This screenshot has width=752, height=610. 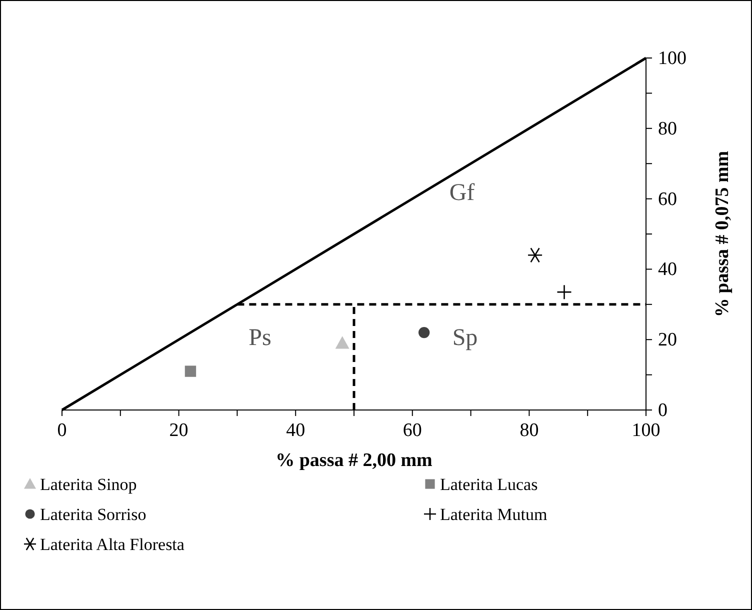 I want to click on legend-label: Laterita Alta Floresta, so click(x=112, y=544).